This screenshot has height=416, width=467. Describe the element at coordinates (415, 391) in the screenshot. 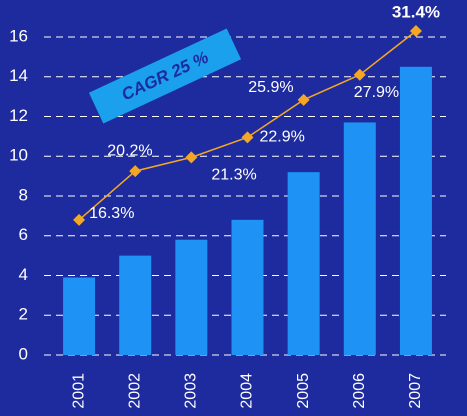

I see `x-tick-label: 2007` at that location.